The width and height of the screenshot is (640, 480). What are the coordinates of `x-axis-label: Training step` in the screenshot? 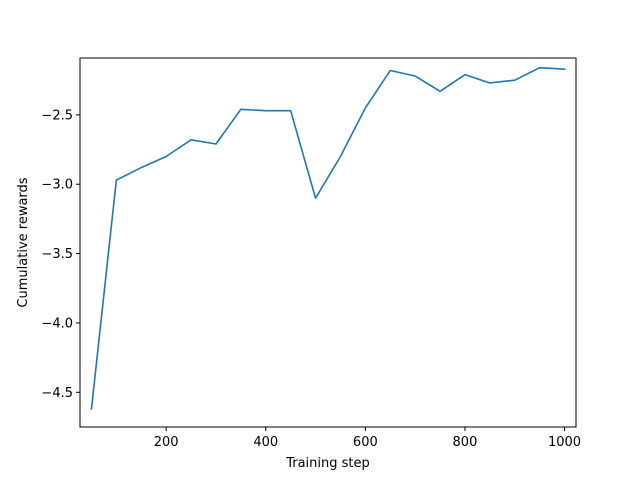 It's located at (327, 463).